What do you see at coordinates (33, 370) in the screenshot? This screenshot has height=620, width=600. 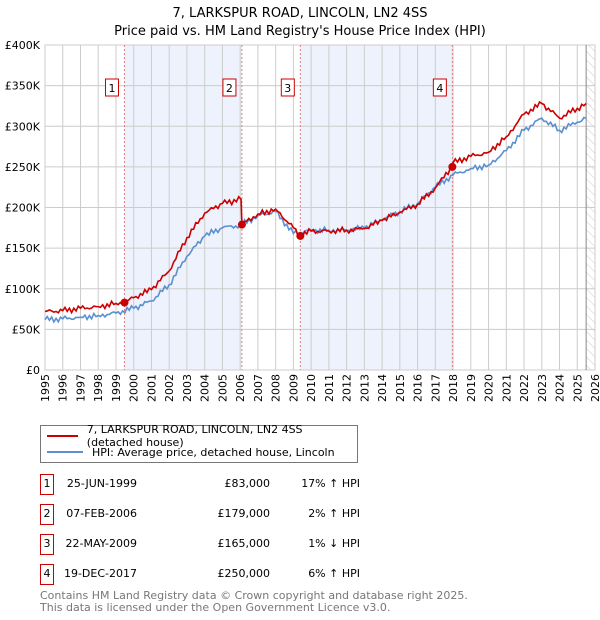 I see `y-tick-label: £0` at bounding box center [33, 370].